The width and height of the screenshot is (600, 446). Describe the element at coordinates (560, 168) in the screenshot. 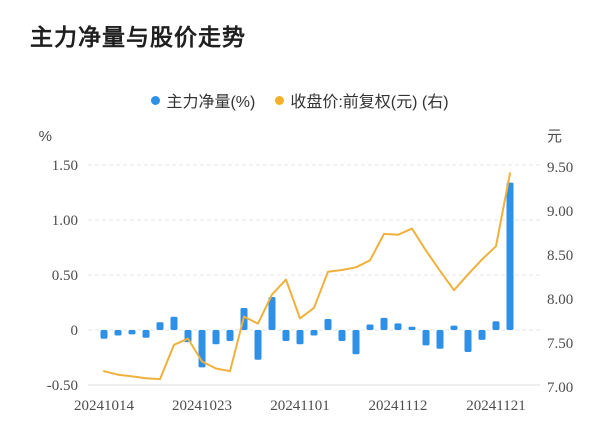

I see `right-axis-tick: 9.50` at that location.